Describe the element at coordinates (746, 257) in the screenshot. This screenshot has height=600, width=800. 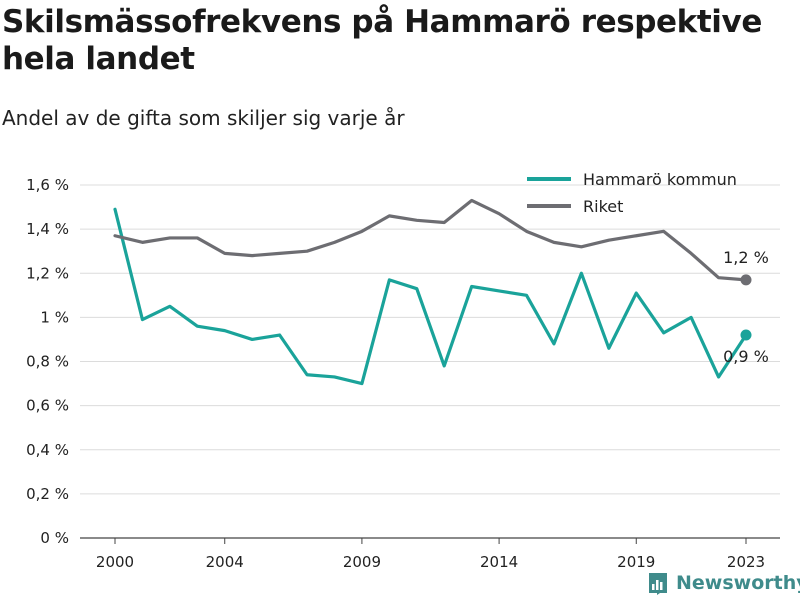
I see `series-end-label-1: 1,2 %` at that location.